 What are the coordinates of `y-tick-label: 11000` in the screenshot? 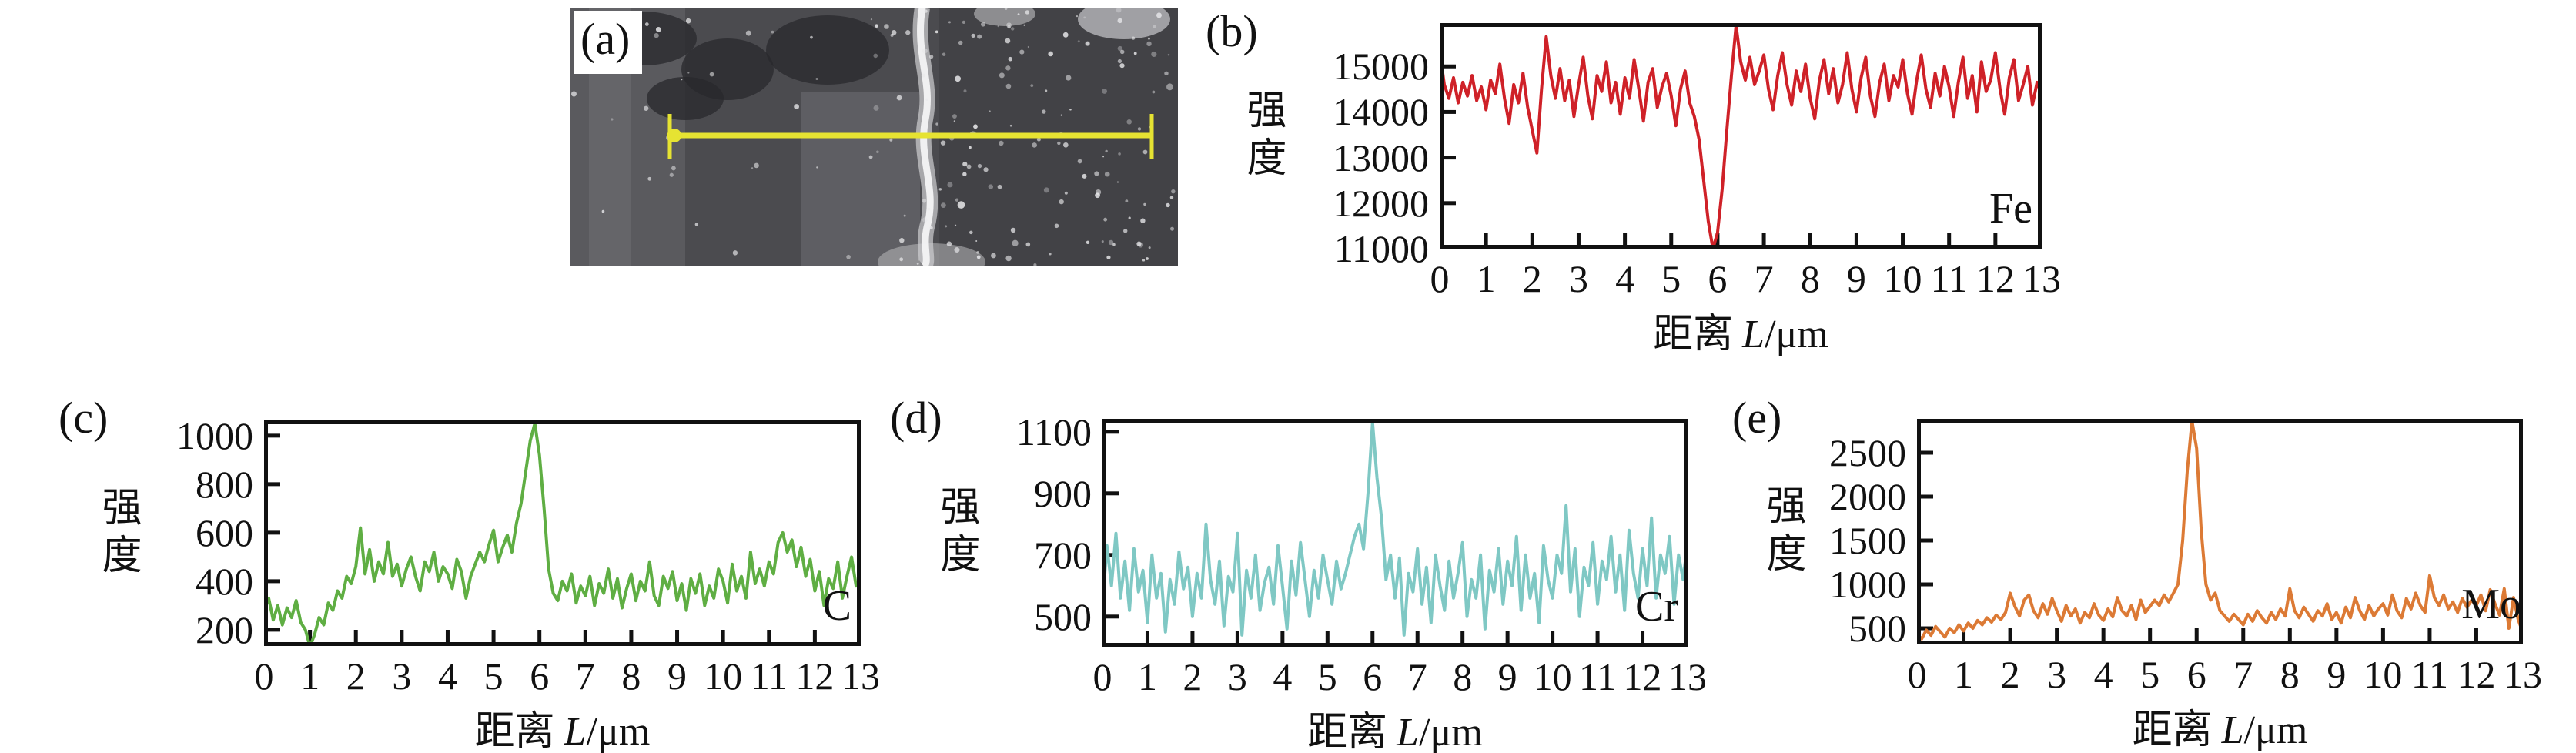 It's located at (1381, 248).